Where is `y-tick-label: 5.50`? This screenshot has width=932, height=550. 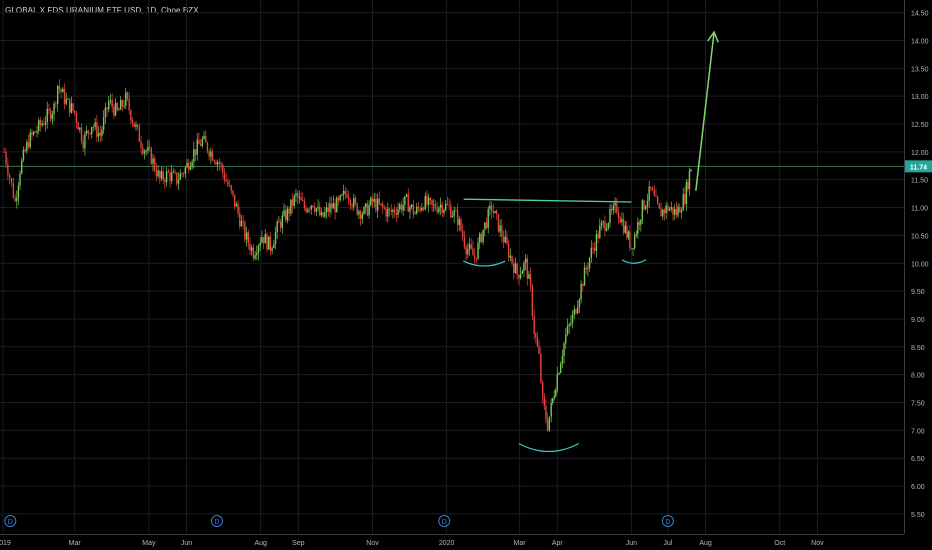
y-tick-label: 5.50 is located at coordinates (918, 515).